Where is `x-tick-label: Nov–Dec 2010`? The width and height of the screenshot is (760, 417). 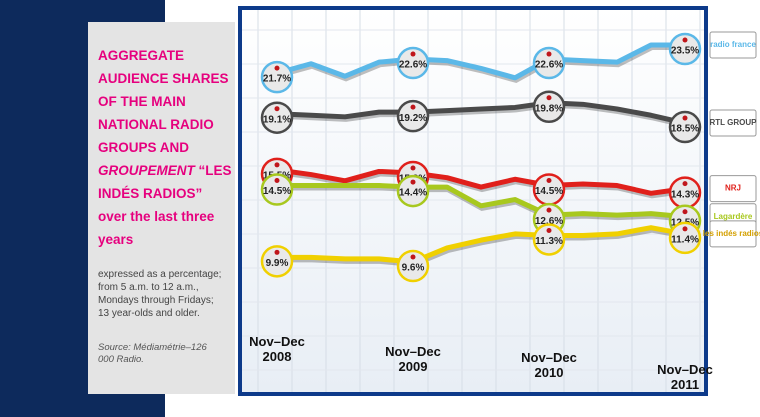 x-tick-label: Nov–Dec 2010 is located at coordinates (549, 365).